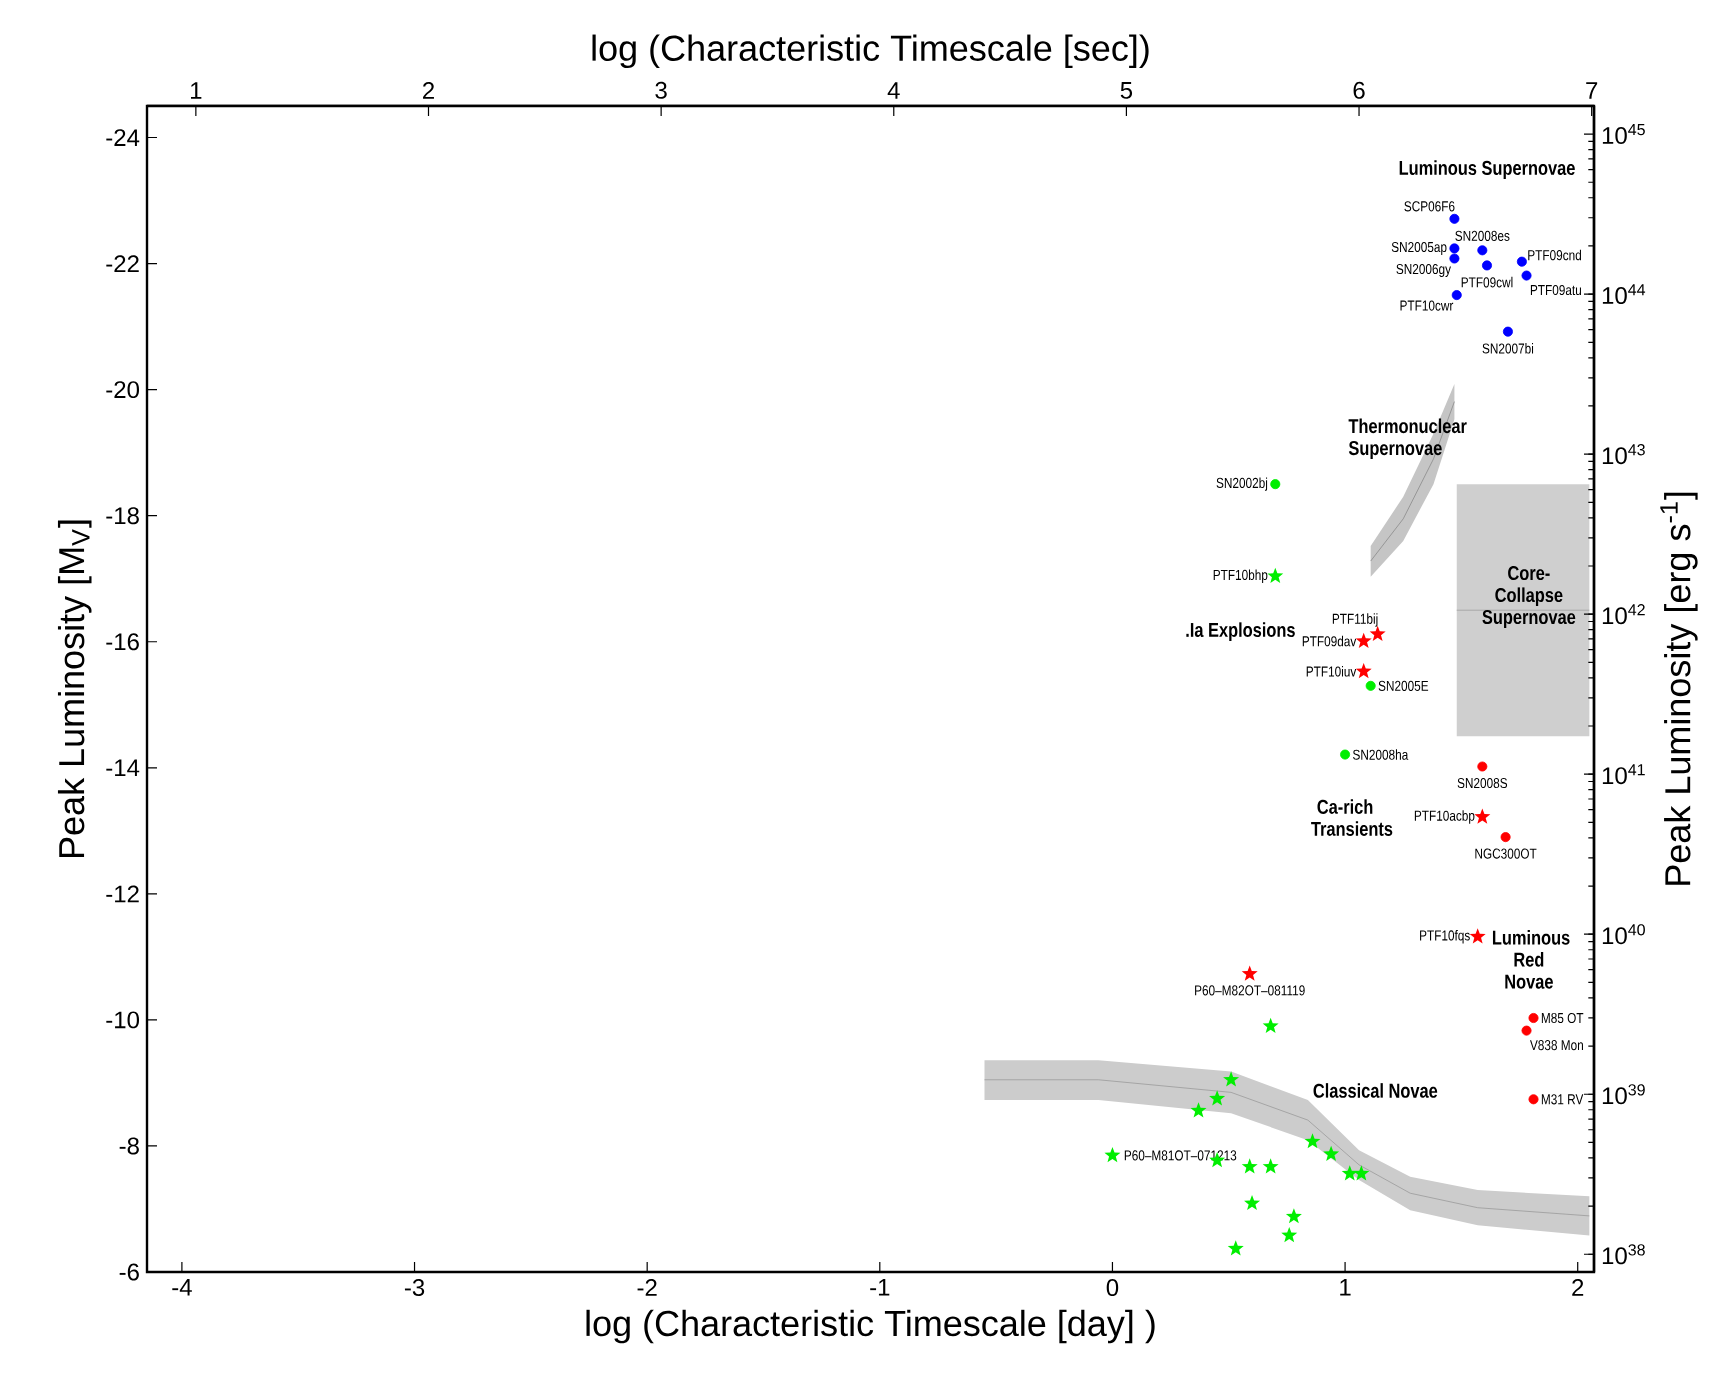 This screenshot has height=1376, width=1710. I want to click on y-tick-label: -24, so click(123, 137).